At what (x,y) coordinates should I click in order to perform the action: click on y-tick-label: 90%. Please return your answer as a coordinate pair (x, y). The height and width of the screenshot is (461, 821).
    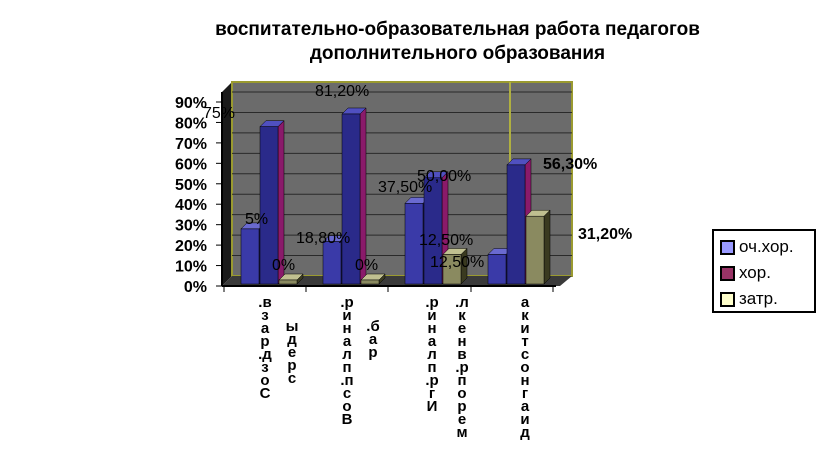
    Looking at the image, I should click on (191, 103).